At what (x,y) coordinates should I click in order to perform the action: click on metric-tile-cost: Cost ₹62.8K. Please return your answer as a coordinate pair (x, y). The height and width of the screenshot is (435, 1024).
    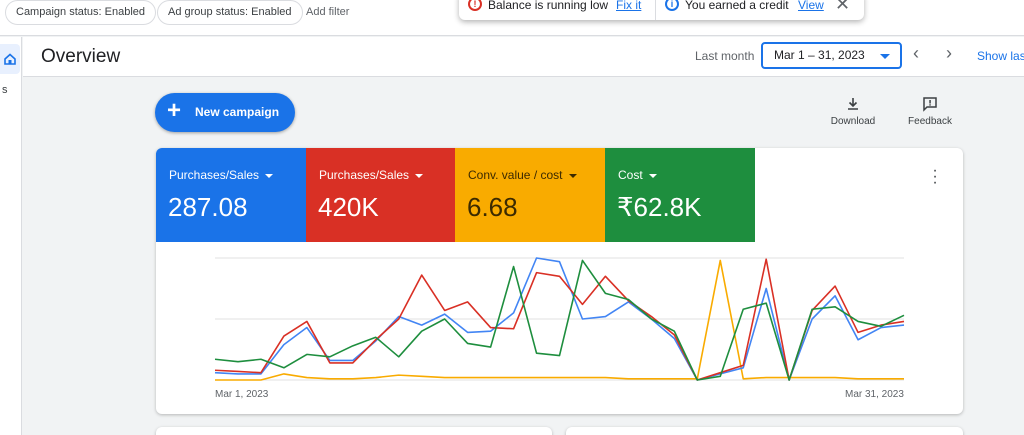
    Looking at the image, I should click on (680, 195).